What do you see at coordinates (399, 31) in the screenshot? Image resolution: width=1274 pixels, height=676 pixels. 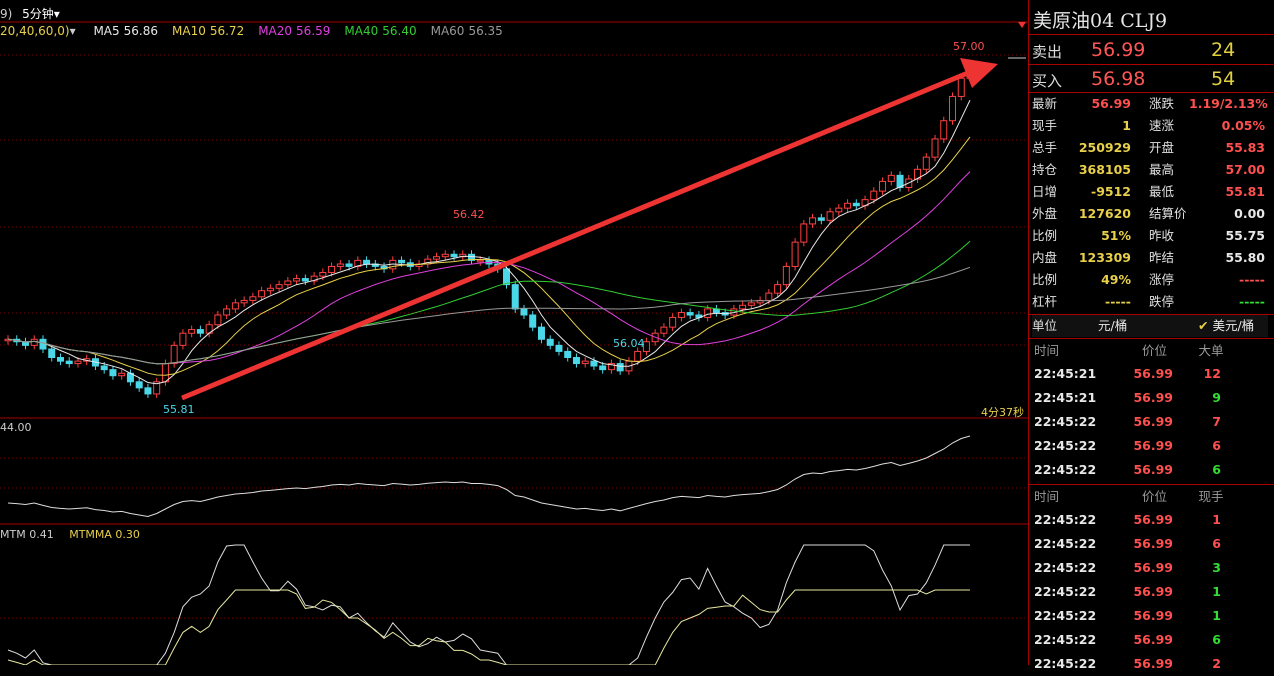 I see `ma-value: 56.40` at bounding box center [399, 31].